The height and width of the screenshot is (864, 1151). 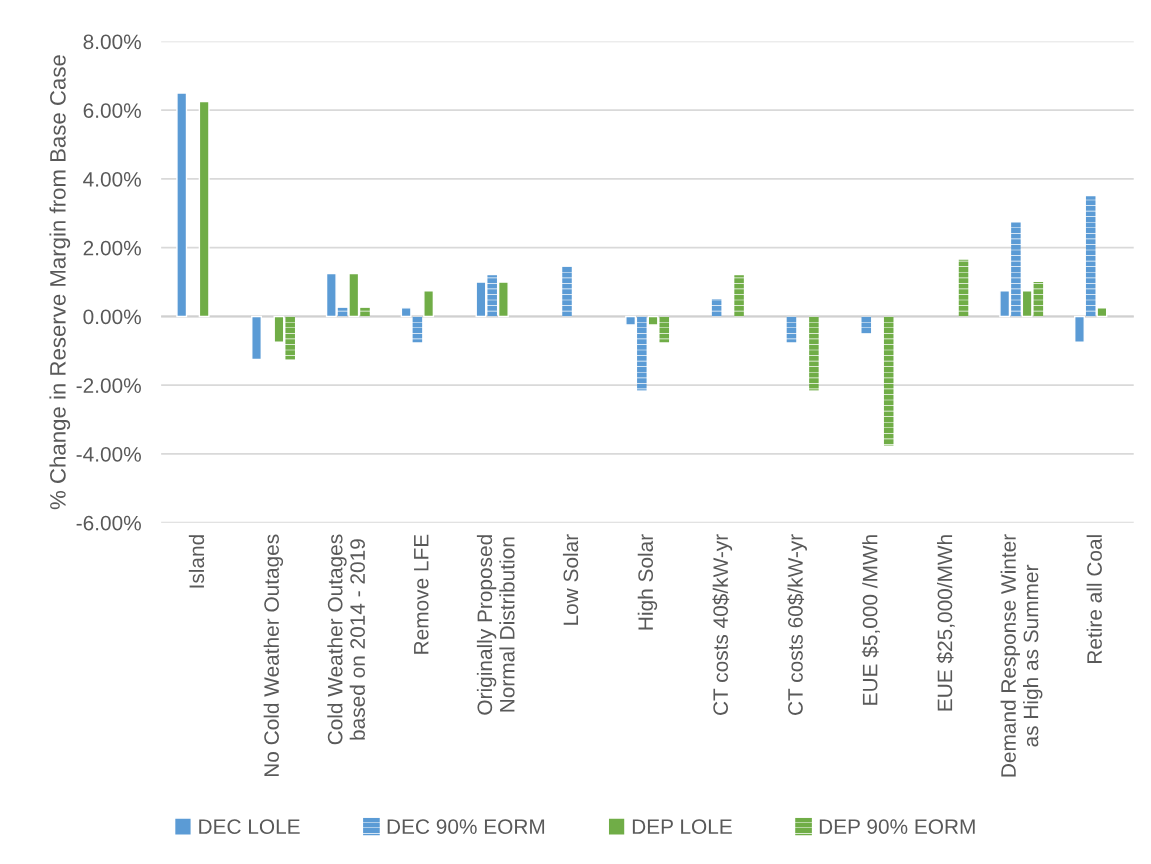 What do you see at coordinates (108, 385) in the screenshot?
I see `y-tick-label: -2.00%` at bounding box center [108, 385].